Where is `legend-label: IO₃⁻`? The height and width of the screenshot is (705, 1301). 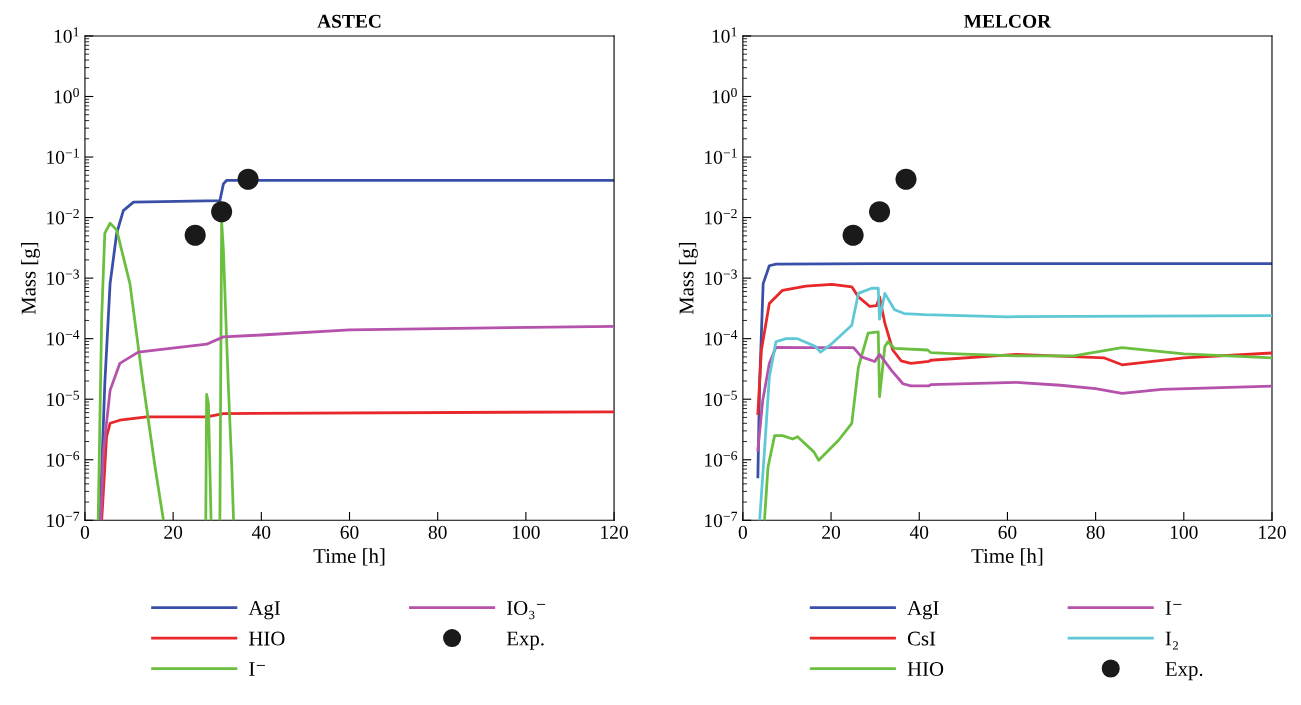
legend-label: IO₃⁻ is located at coordinates (526, 610).